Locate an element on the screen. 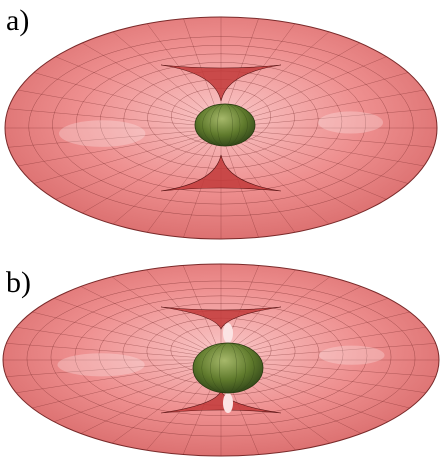 The height and width of the screenshot is (461, 441). panel-label: b) is located at coordinates (18, 282).